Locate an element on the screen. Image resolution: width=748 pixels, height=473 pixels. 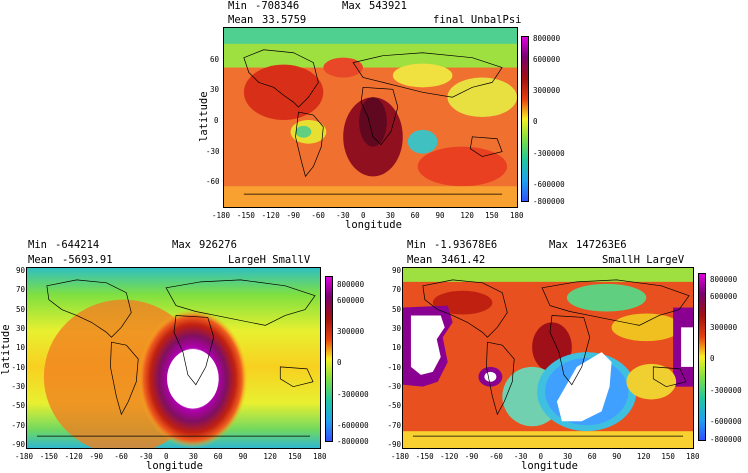
x-tick: -180 is located at coordinates (221, 215).